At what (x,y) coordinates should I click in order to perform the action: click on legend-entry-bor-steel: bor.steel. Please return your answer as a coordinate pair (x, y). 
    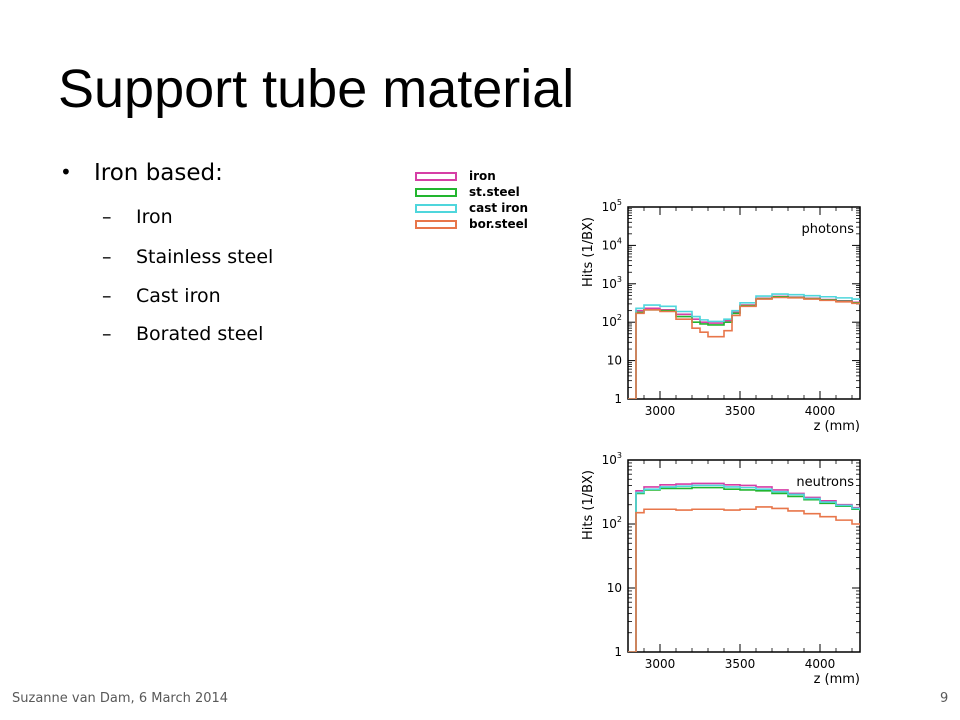
    Looking at the image, I should click on (478, 224).